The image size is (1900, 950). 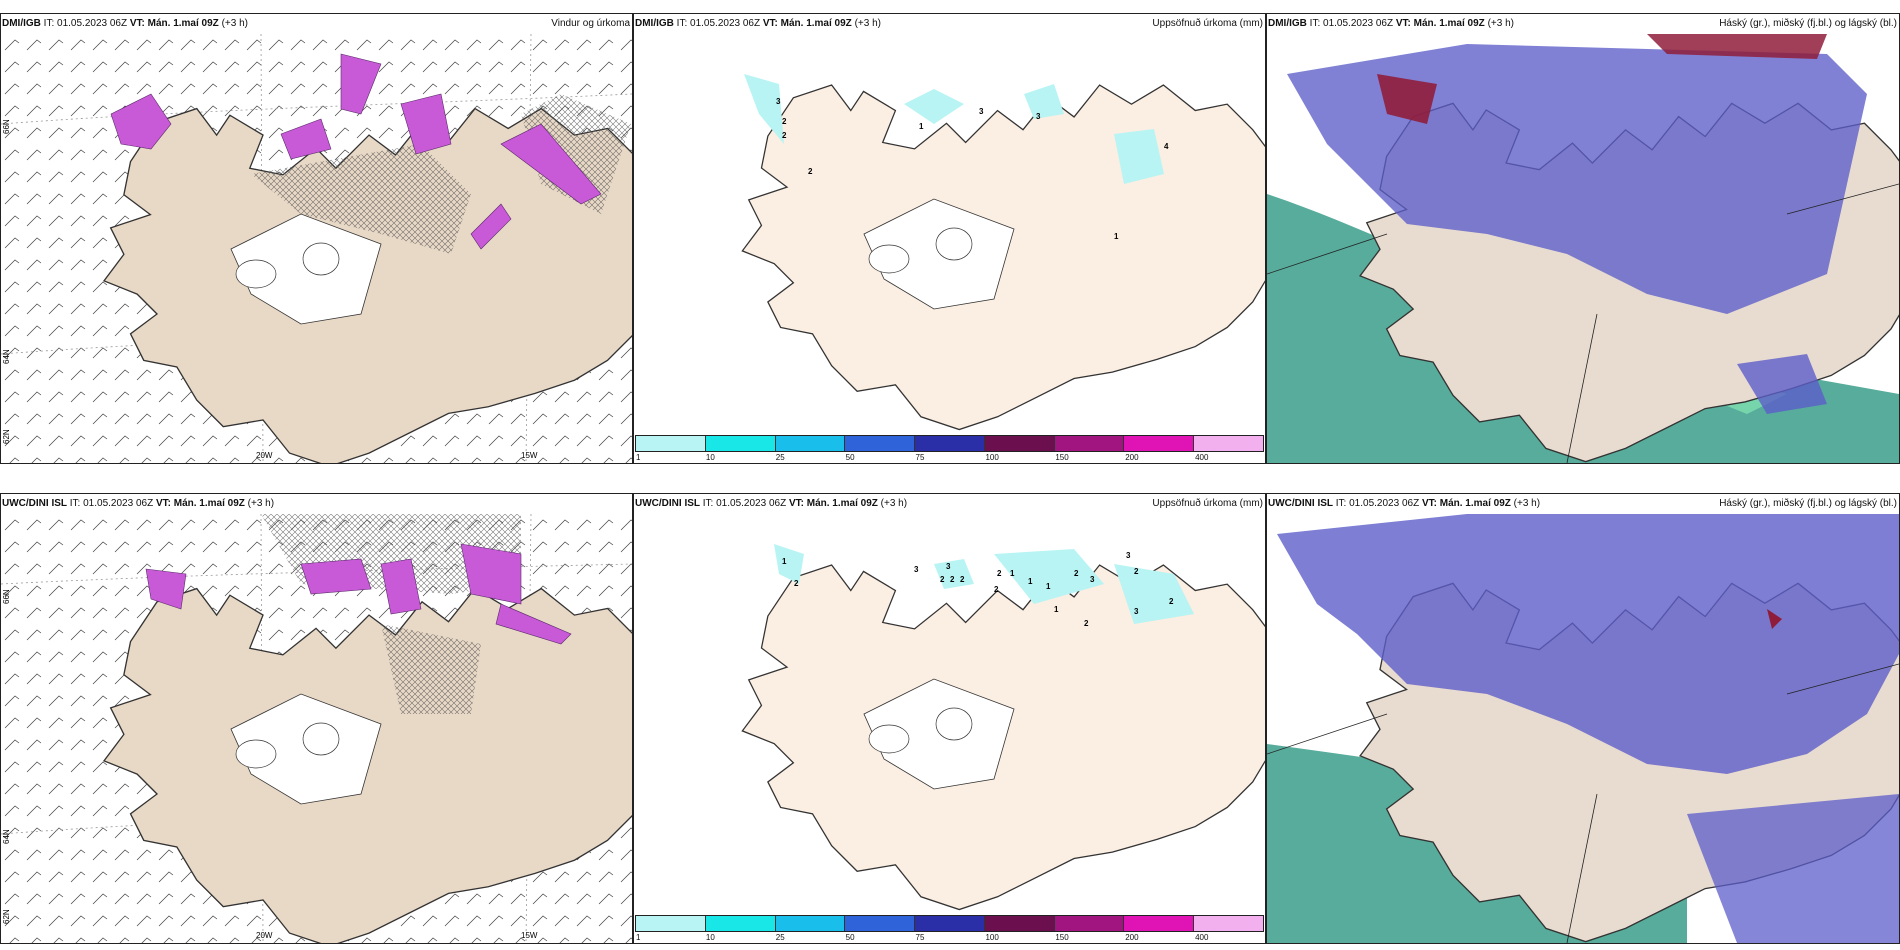 What do you see at coordinates (949, 234) in the screenshot?
I see `map-accum-precip: 3 2 2 2 1 3 3 4 1` at bounding box center [949, 234].